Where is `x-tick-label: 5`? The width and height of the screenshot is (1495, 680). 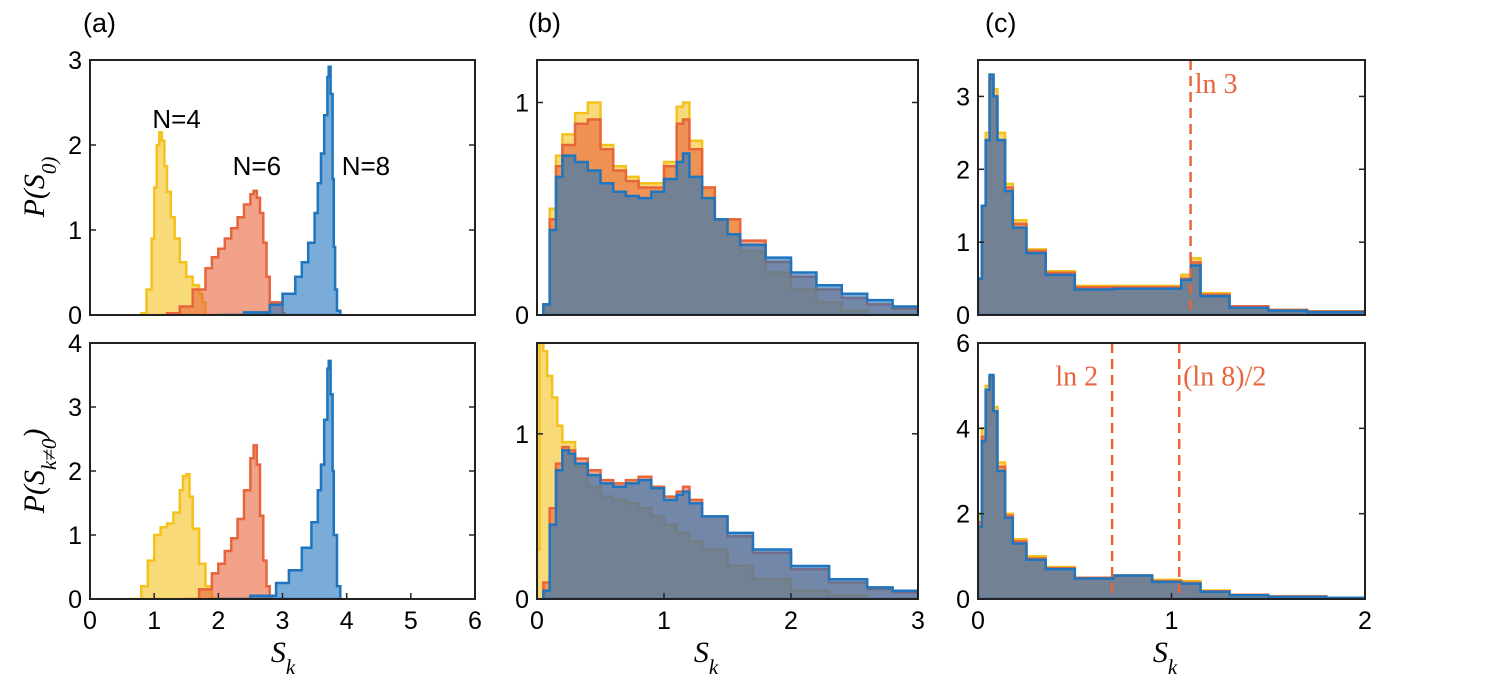
x-tick-label: 5 is located at coordinates (411, 621).